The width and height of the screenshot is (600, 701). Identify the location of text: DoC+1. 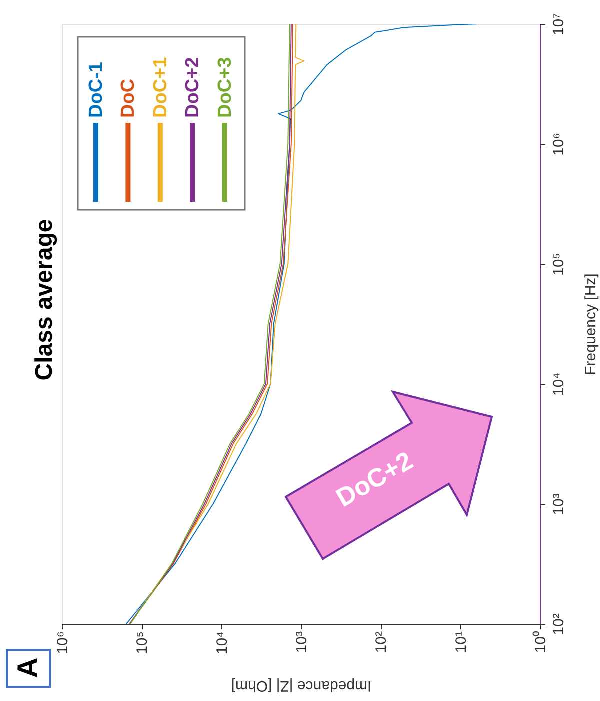
(161, 87).